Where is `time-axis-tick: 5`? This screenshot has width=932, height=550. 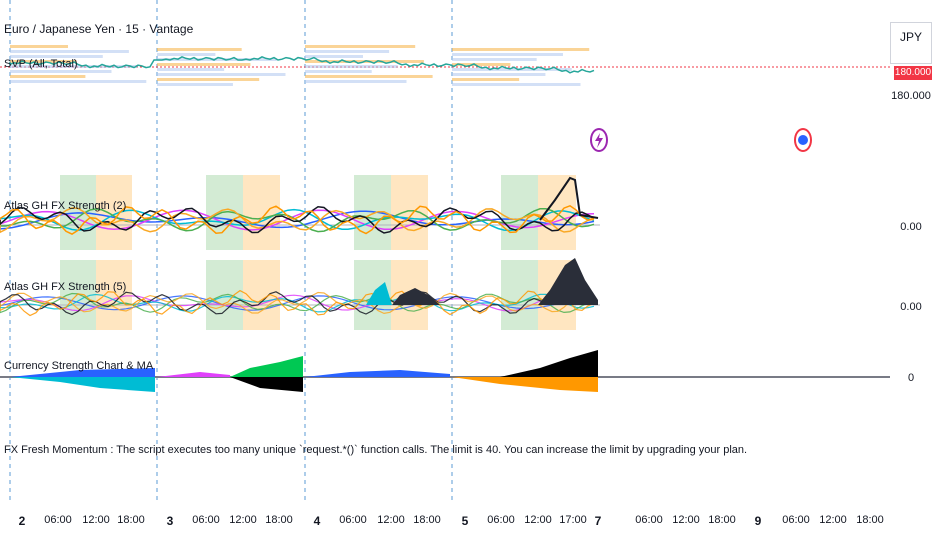 time-axis-tick: 5 is located at coordinates (465, 521).